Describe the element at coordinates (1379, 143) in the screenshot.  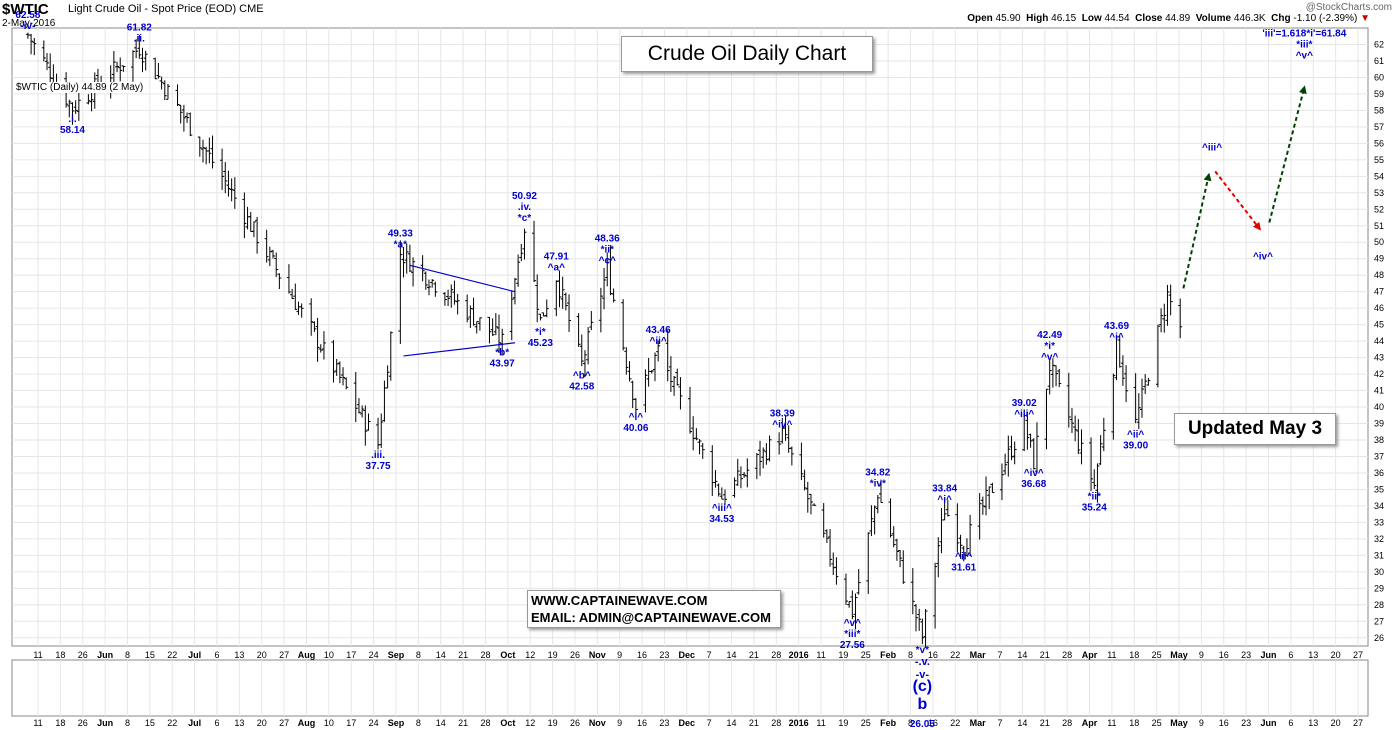
I see `y-tick-label: 56` at that location.